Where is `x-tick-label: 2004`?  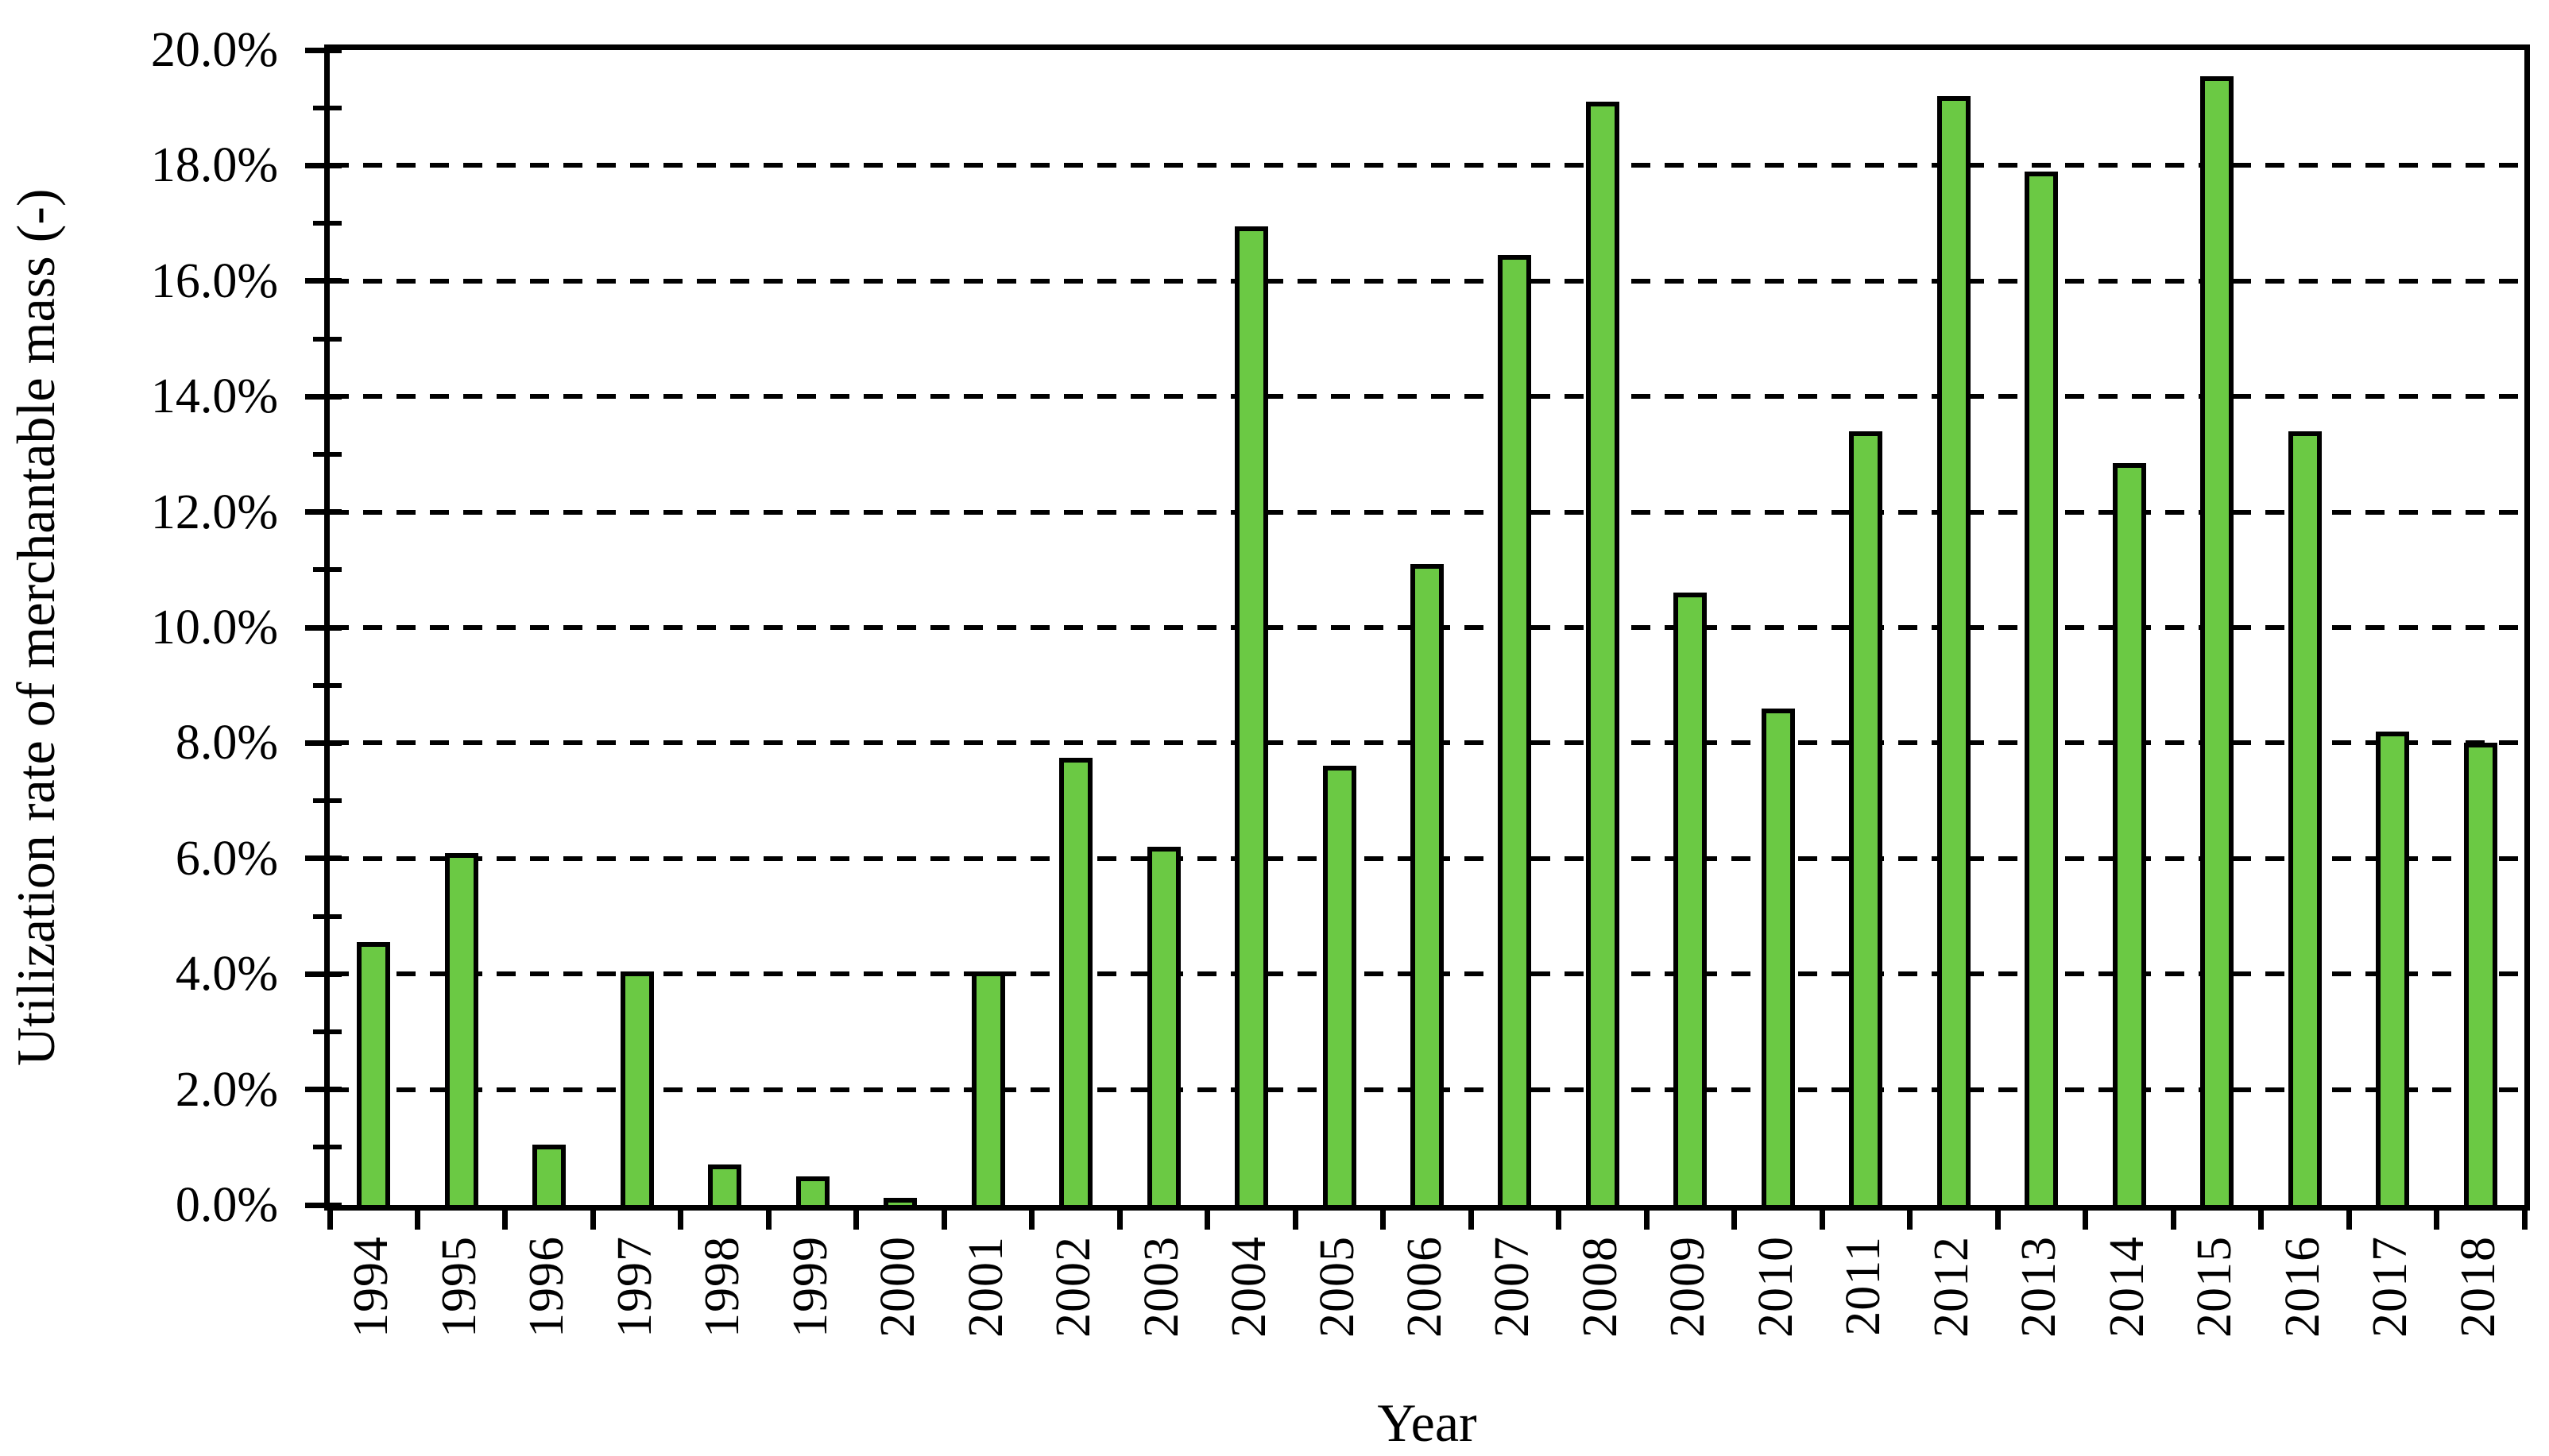
x-tick-label: 2004 is located at coordinates (1249, 1287).